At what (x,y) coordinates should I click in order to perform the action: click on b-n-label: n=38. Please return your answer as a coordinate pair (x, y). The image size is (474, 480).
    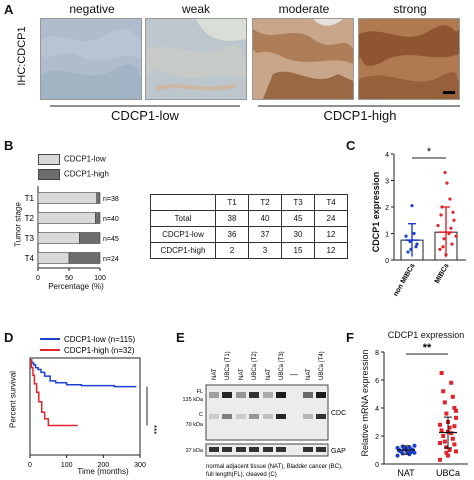
    Looking at the image, I should click on (111, 199).